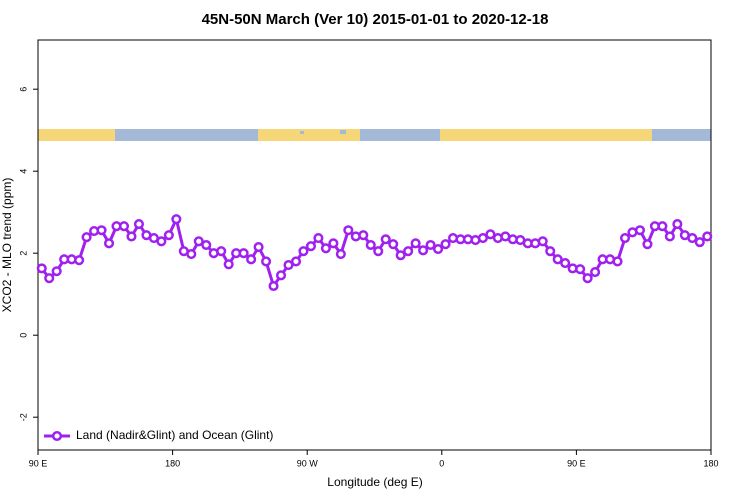 This screenshot has width=750, height=500. Describe the element at coordinates (23, 417) in the screenshot. I see `y-tick-label: -2` at that location.